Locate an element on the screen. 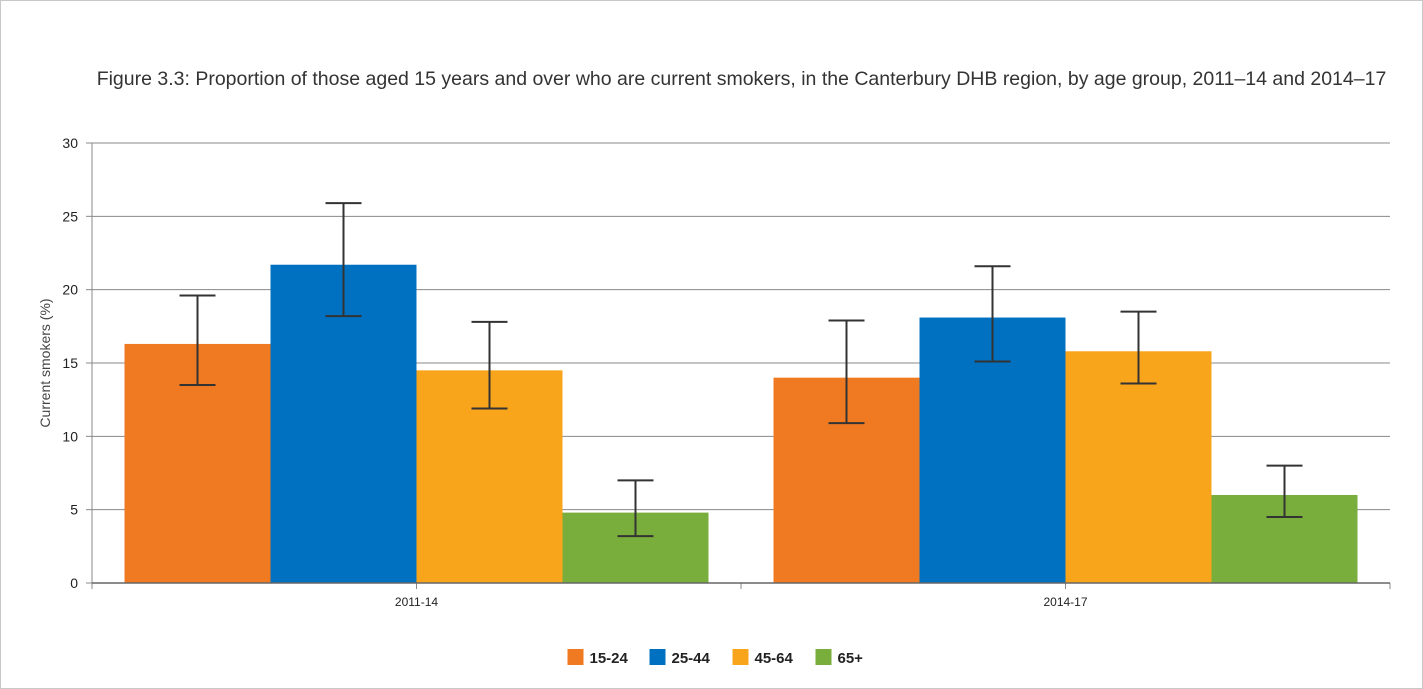 The width and height of the screenshot is (1423, 689). y-tick-label: 15 is located at coordinates (70, 363).